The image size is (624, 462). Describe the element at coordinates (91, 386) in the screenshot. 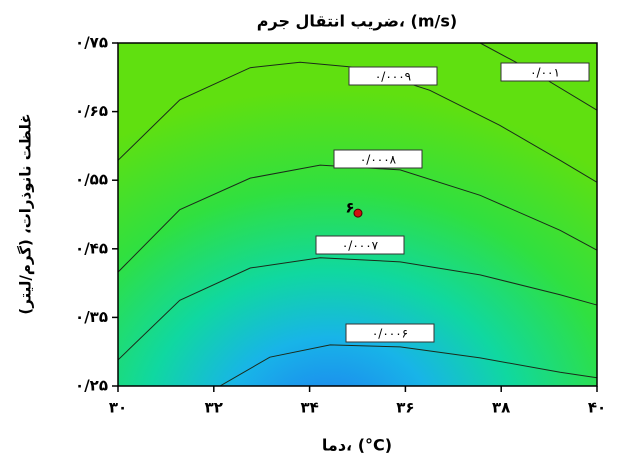

I see `y-tick-label: ۰/۲۵` at that location.